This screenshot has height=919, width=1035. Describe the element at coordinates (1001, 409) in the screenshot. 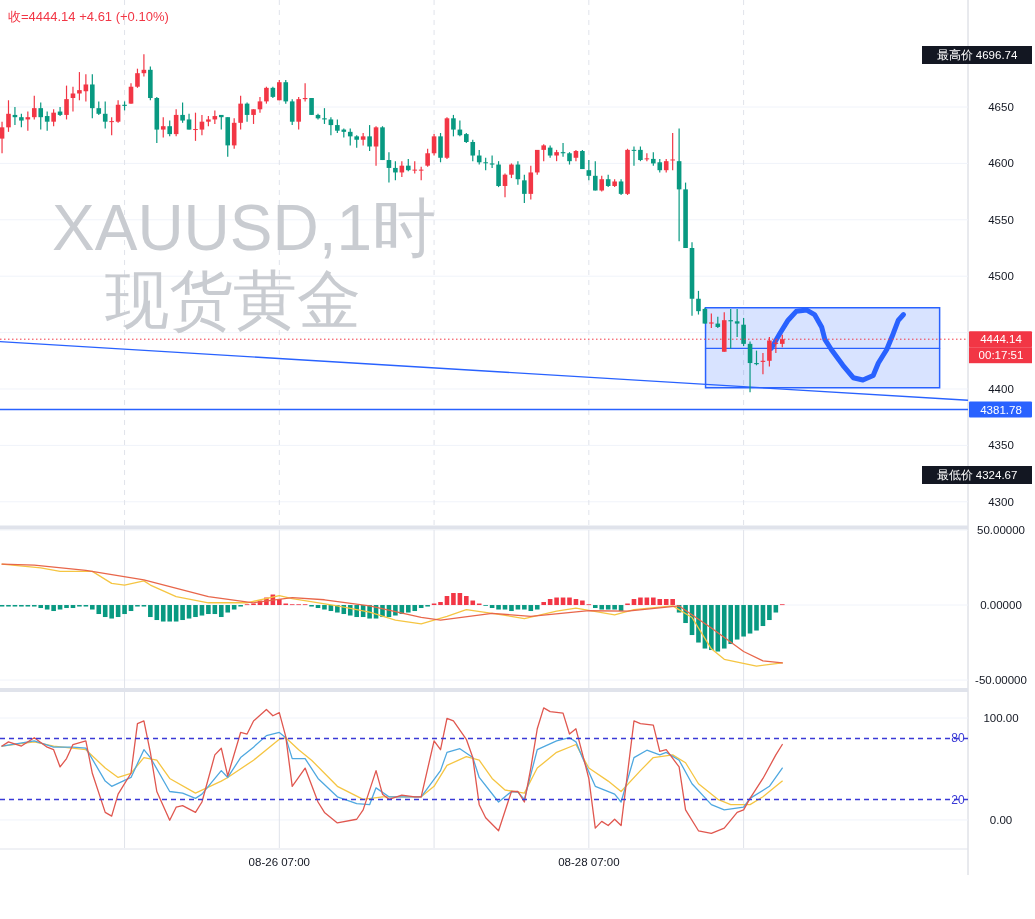

I see `ref-line-label: 4381.78` at that location.